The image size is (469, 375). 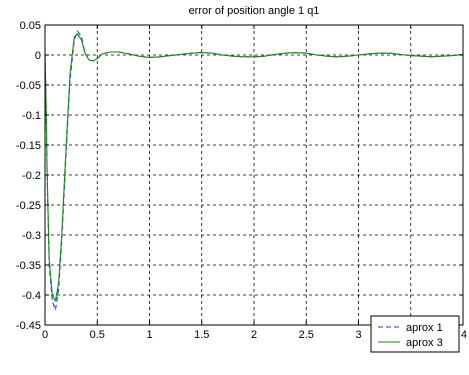 What do you see at coordinates (358, 335) in the screenshot?
I see `x-tick-label: 3` at bounding box center [358, 335].